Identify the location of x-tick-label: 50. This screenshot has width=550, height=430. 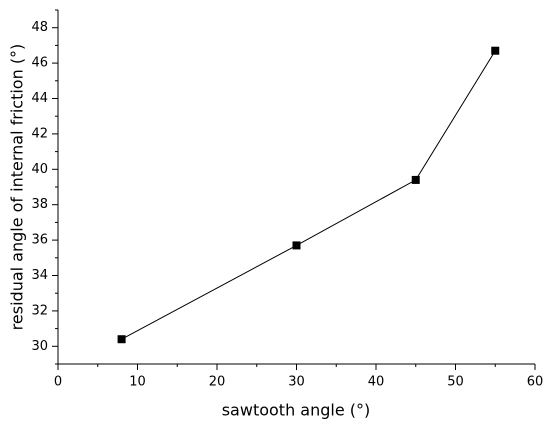
(455, 382).